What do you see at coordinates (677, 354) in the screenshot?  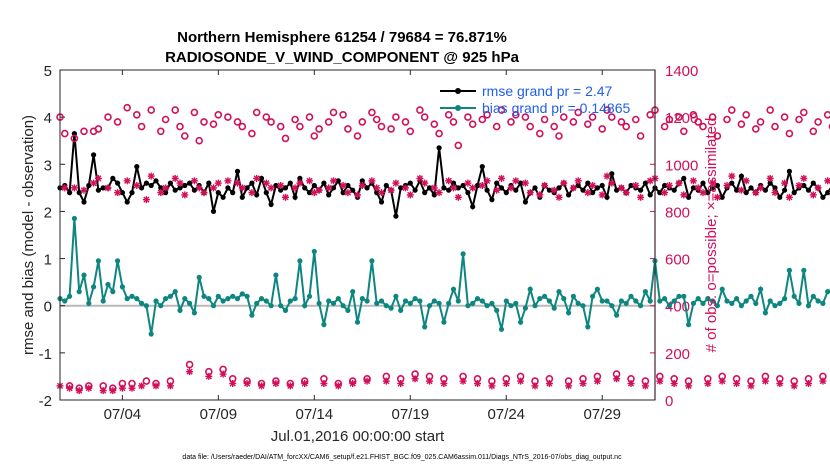 I see `y-right-tick-label: 200` at bounding box center [677, 354].